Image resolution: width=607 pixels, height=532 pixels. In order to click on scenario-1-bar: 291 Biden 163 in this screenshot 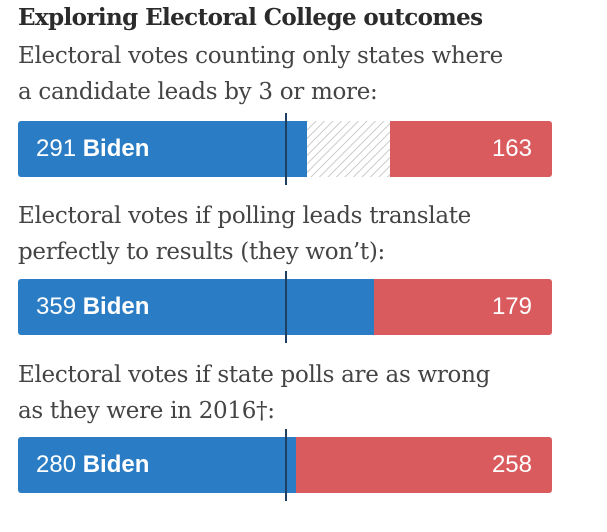, I will do `click(285, 149)`.